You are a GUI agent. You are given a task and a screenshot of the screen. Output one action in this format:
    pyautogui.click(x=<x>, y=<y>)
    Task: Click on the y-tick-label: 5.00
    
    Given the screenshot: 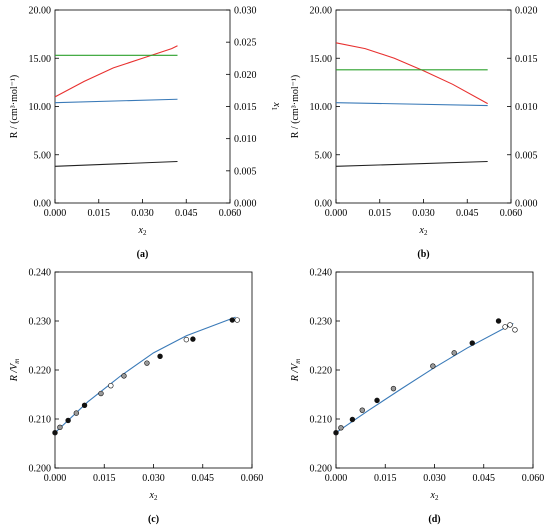 What is the action you would take?
    pyautogui.click(x=324, y=155)
    